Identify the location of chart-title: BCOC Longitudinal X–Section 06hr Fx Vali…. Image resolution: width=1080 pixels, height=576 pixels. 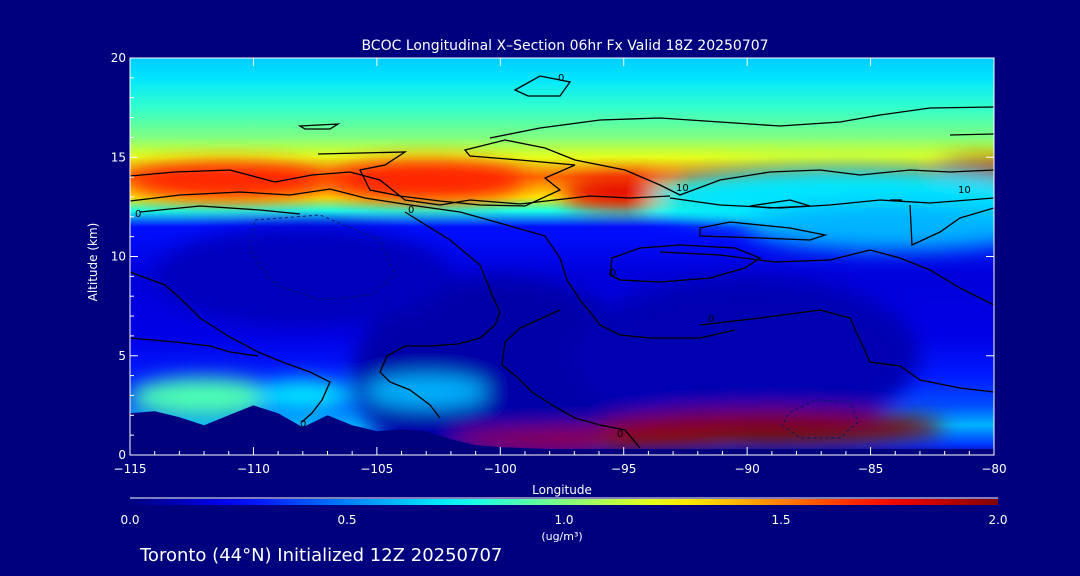
(564, 46).